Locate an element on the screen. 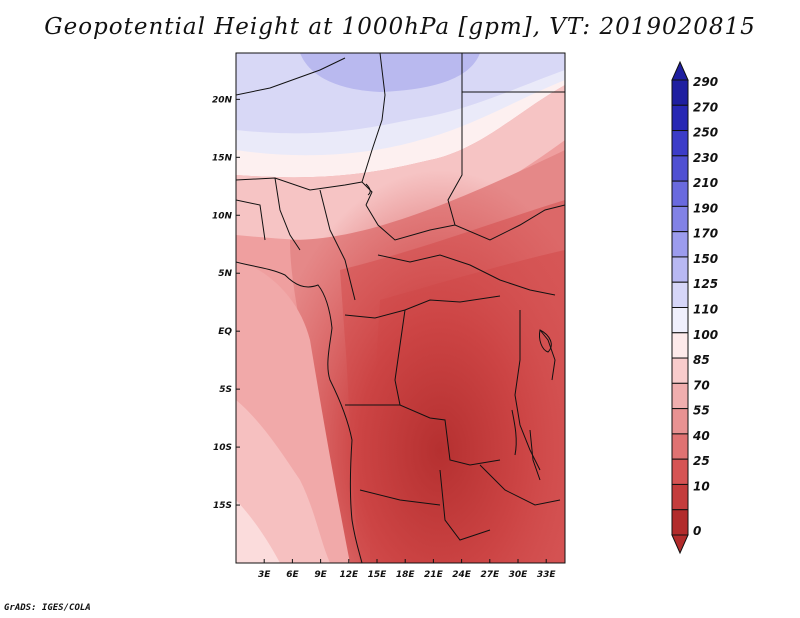  lon-tick-label: 21E is located at coordinates (434, 575).